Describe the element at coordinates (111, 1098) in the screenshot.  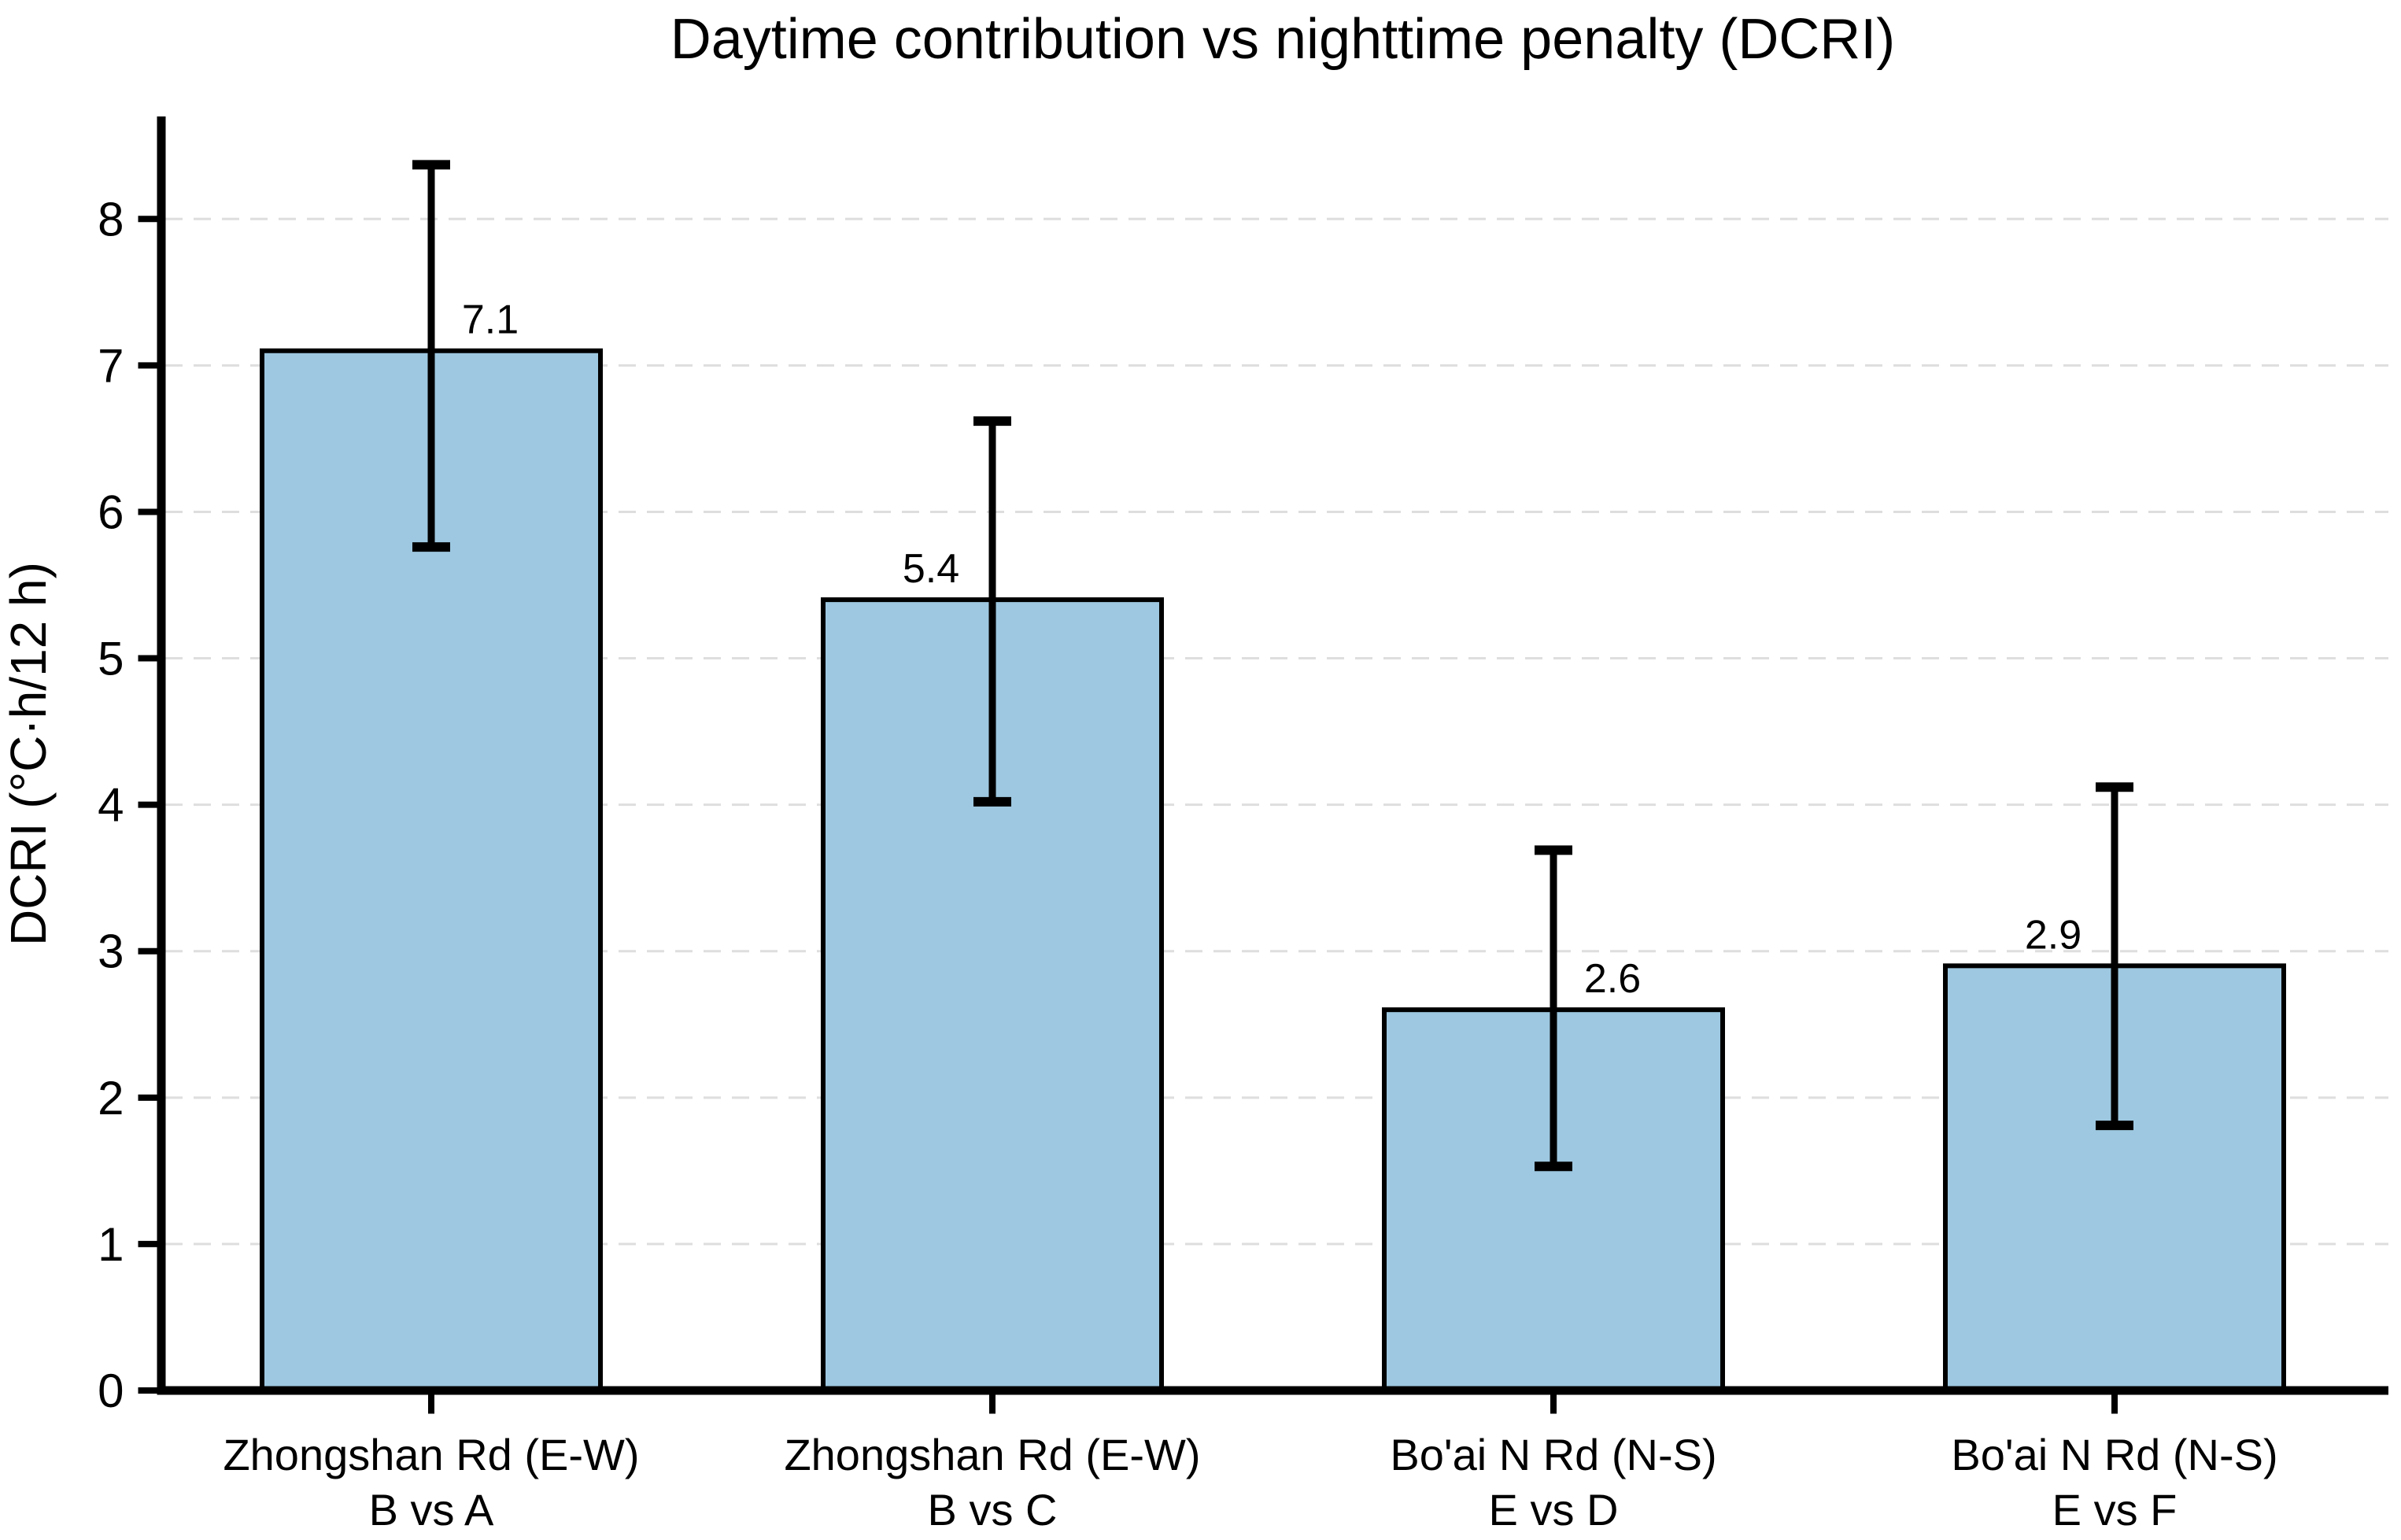
I see `y-tick-label: 2` at that location.